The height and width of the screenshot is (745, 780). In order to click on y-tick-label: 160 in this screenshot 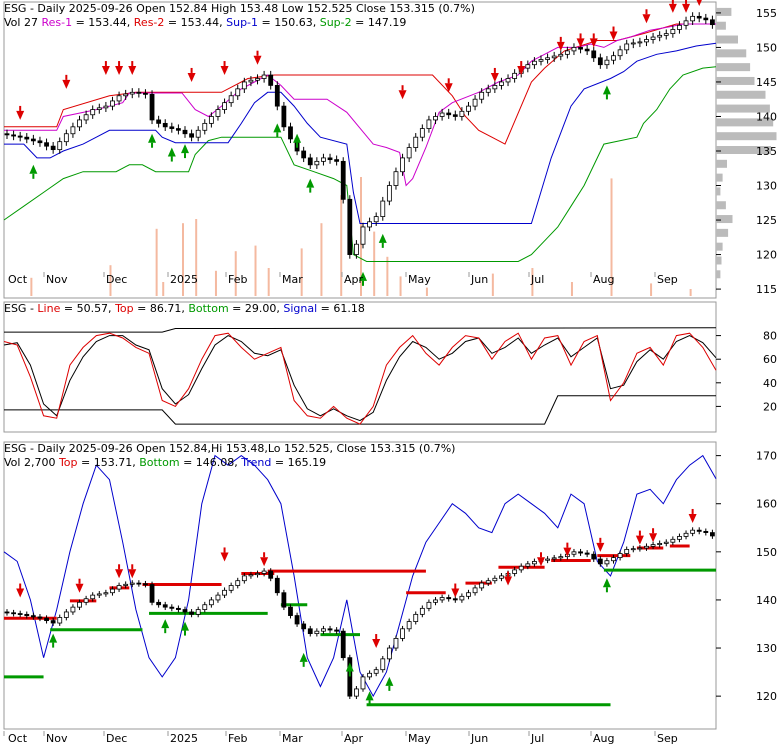, I will do `click(766, 504)`.